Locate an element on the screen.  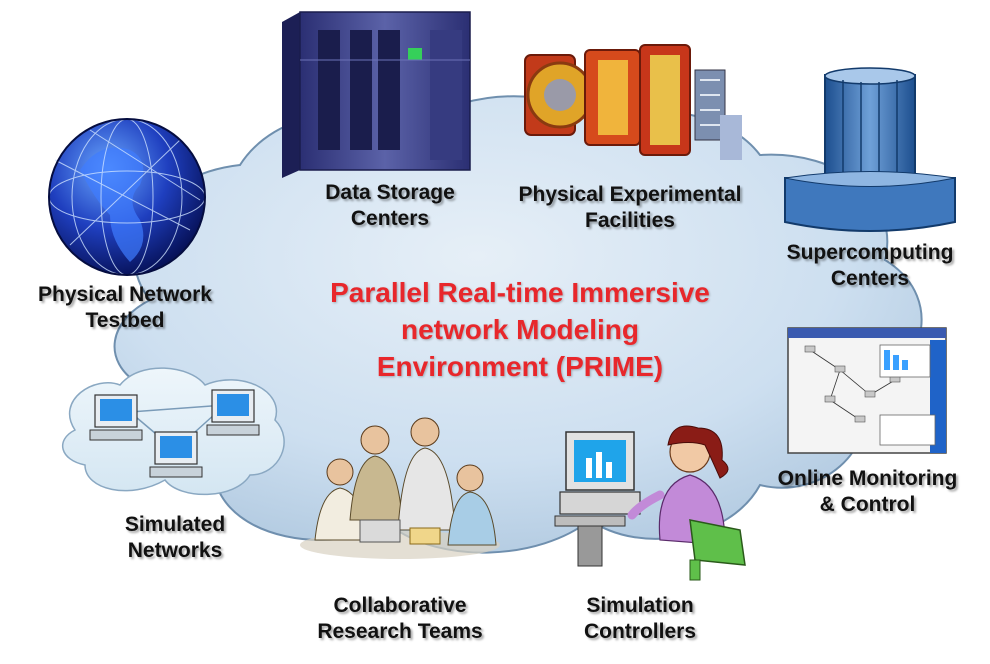
particle-detector-icon is located at coordinates (633, 102).